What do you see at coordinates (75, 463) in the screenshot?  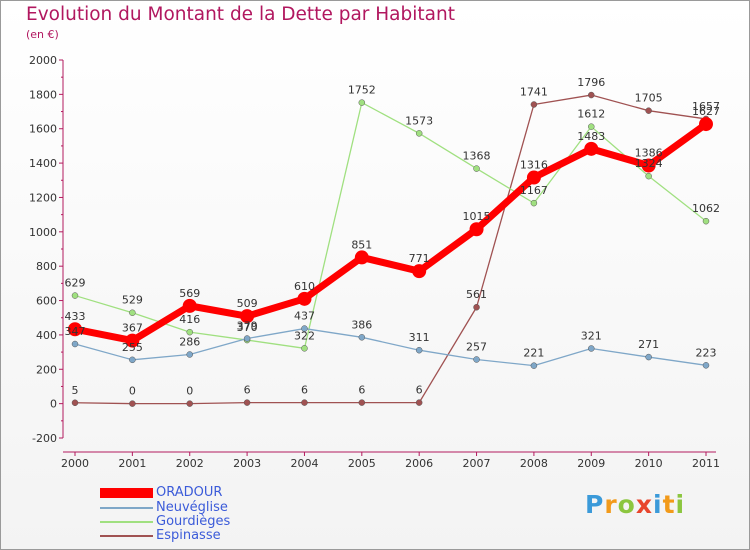 I see `x-tick-label: 2000` at bounding box center [75, 463].